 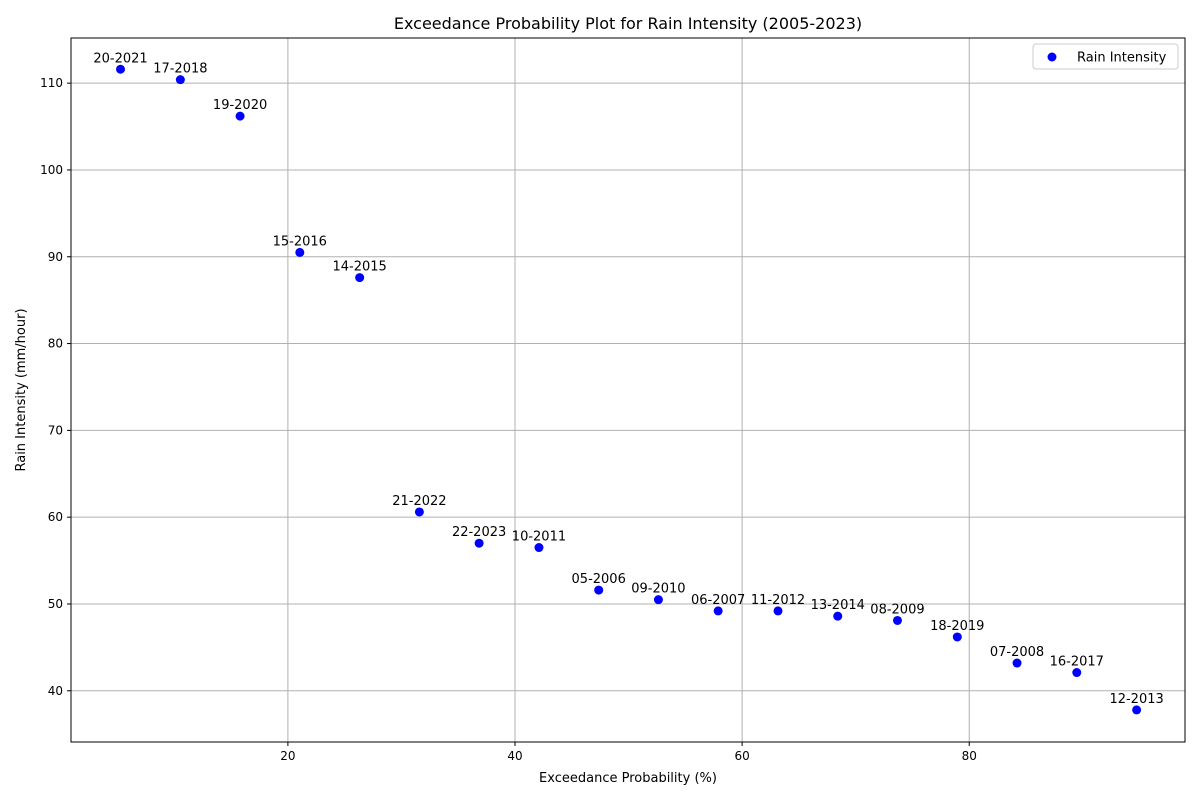 I want to click on data-label: 14-2015, so click(x=359, y=267).